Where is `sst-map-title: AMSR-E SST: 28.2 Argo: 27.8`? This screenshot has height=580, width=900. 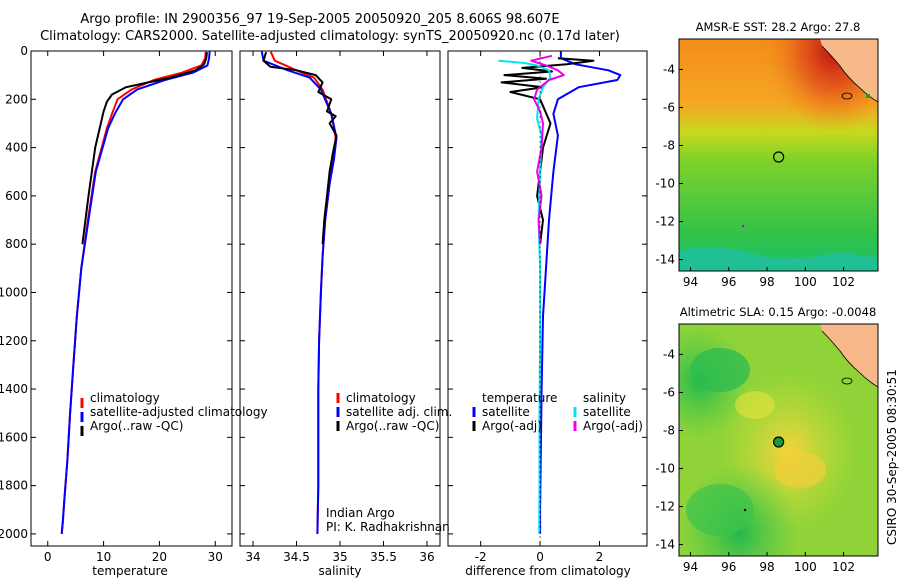
sst-map-title: AMSR-E SST: 28.2 Argo: 27.8 is located at coordinates (778, 27).